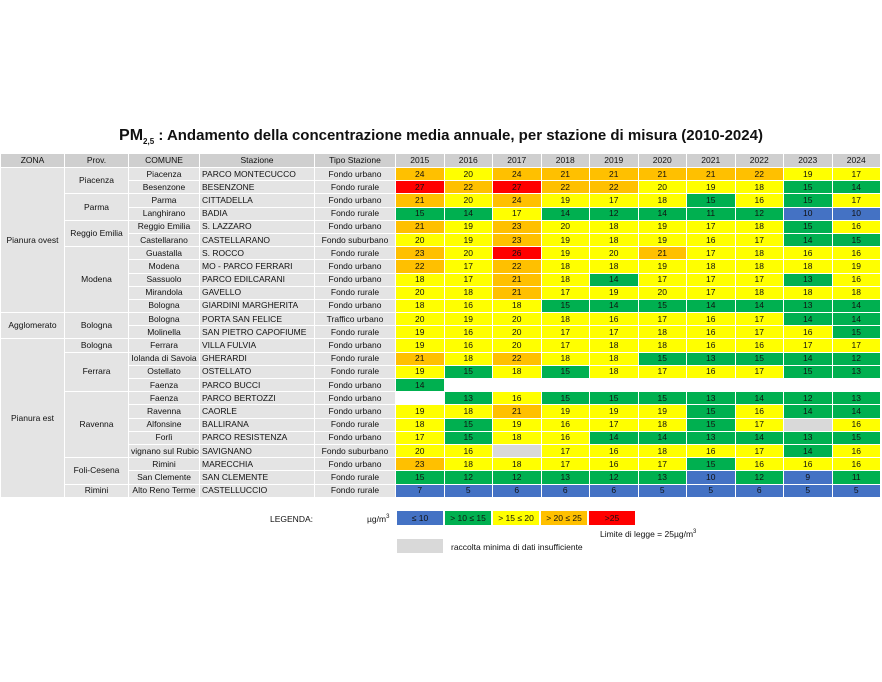 This screenshot has height=682, width=882. Describe the element at coordinates (164, 319) in the screenshot. I see `comune-cell: Bologna` at that location.